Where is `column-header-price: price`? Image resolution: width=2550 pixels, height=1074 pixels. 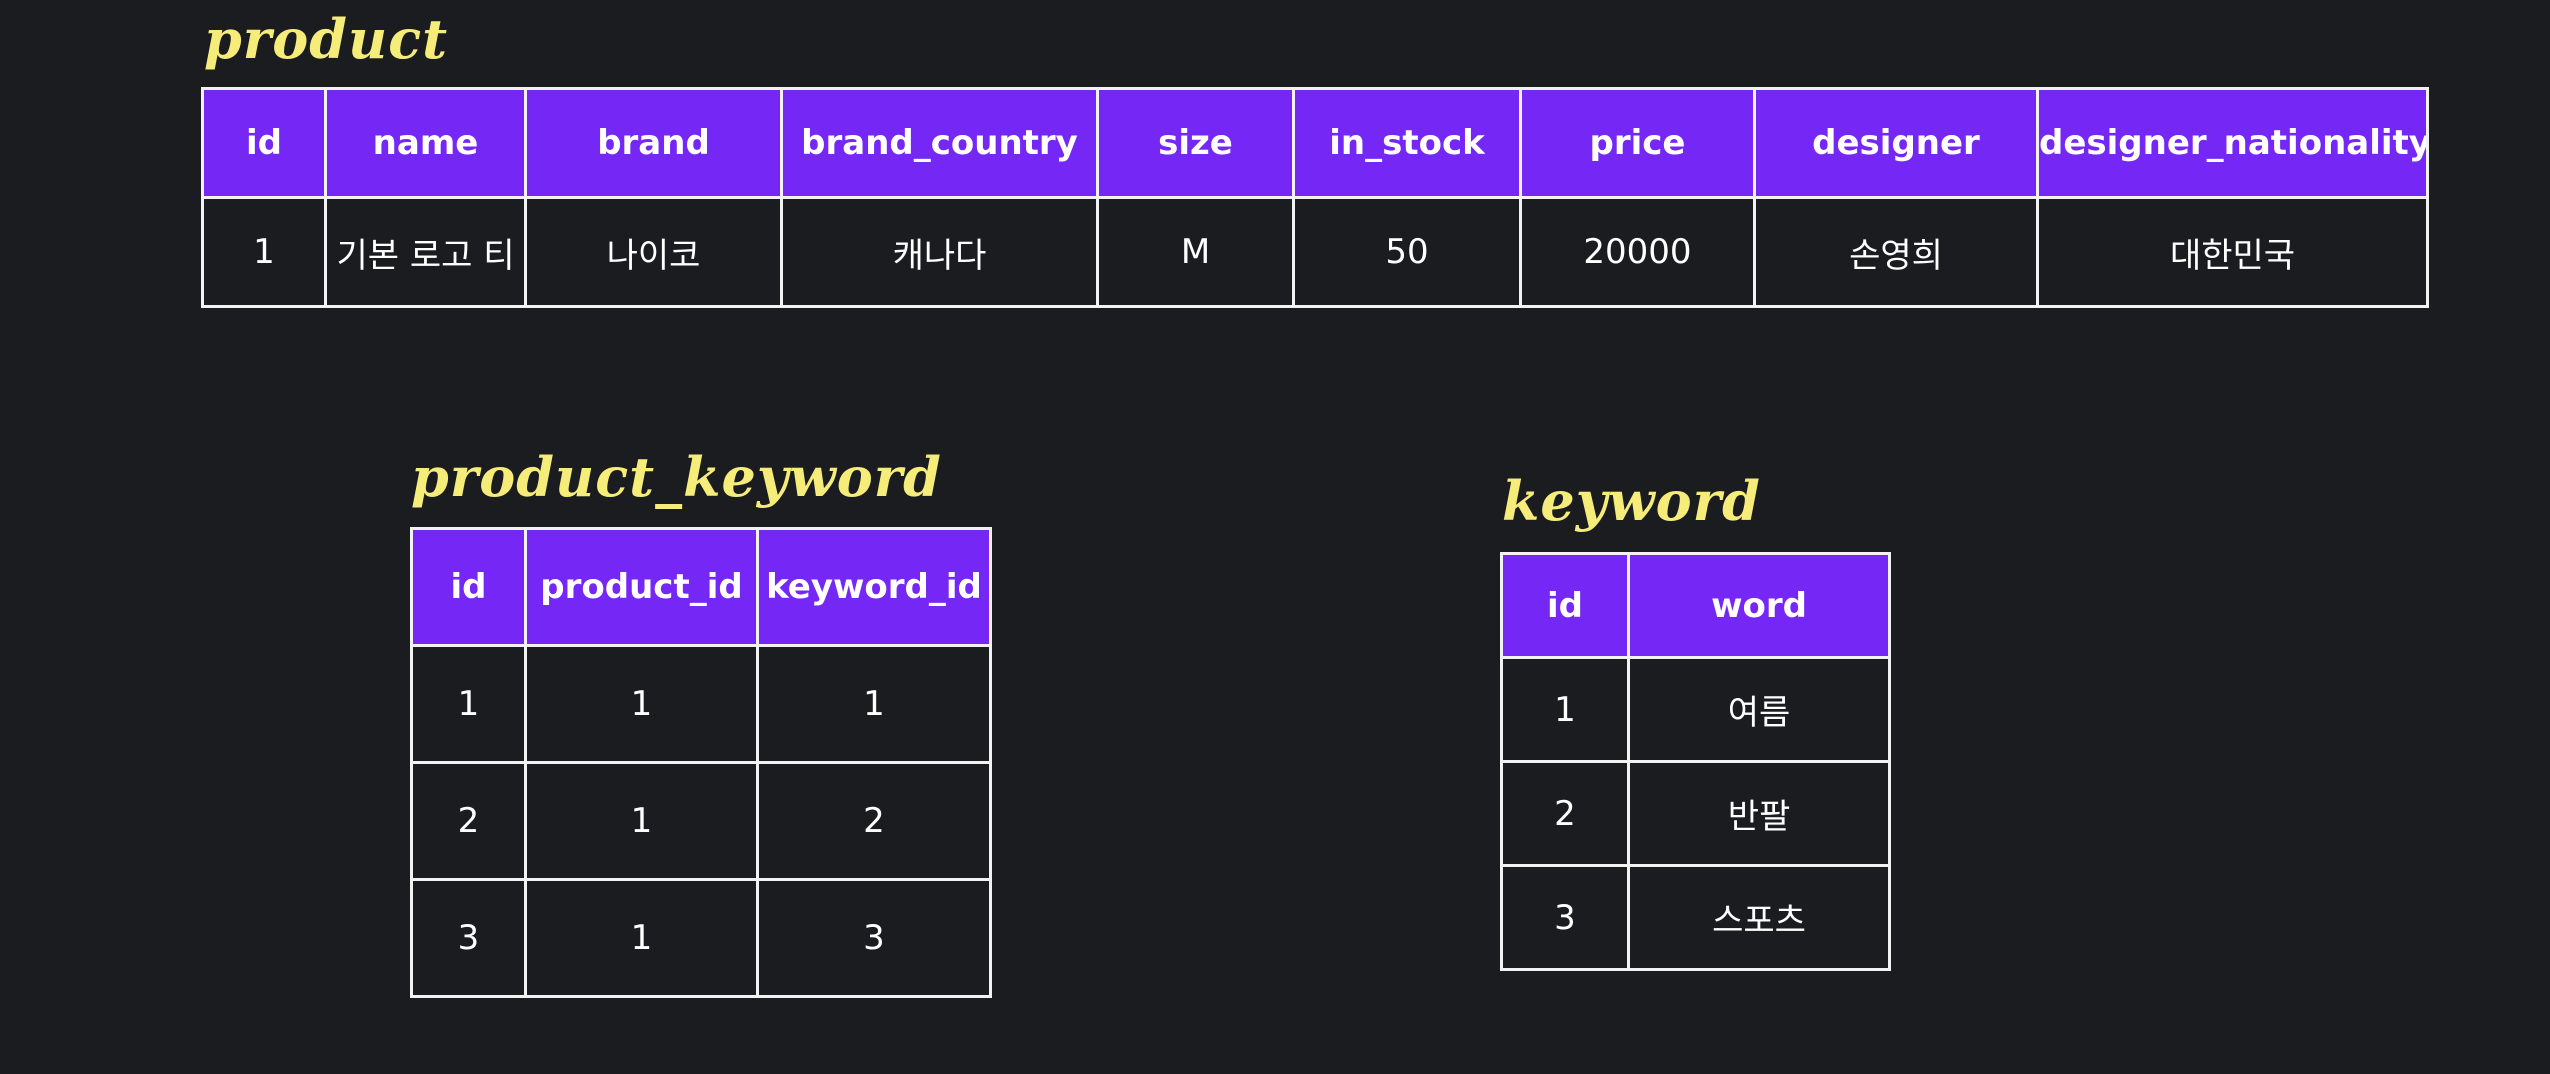 column-header-price: price is located at coordinates (1637, 143).